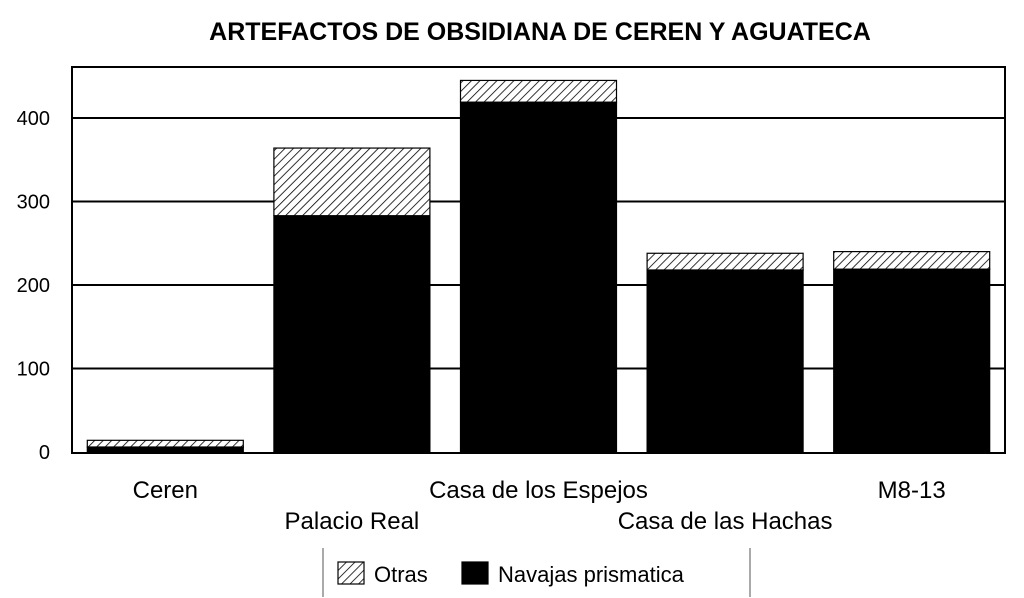 The height and width of the screenshot is (598, 1024). What do you see at coordinates (33, 203) in the screenshot?
I see `y-tick-label: 300` at bounding box center [33, 203].